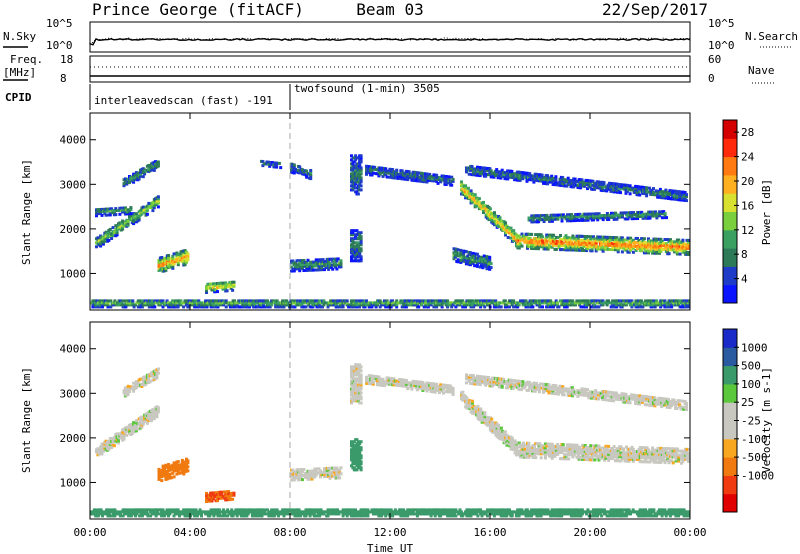  What do you see at coordinates (26, 59) in the screenshot?
I see `freq-label: Freq.` at bounding box center [26, 59].